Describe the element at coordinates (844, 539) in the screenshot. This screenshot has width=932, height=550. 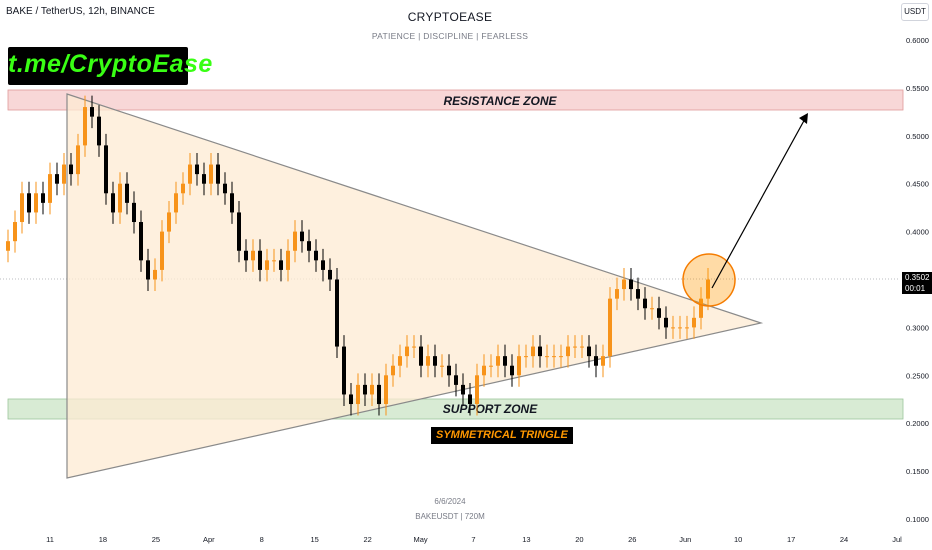
I see `x-tick-label: 24` at that location.